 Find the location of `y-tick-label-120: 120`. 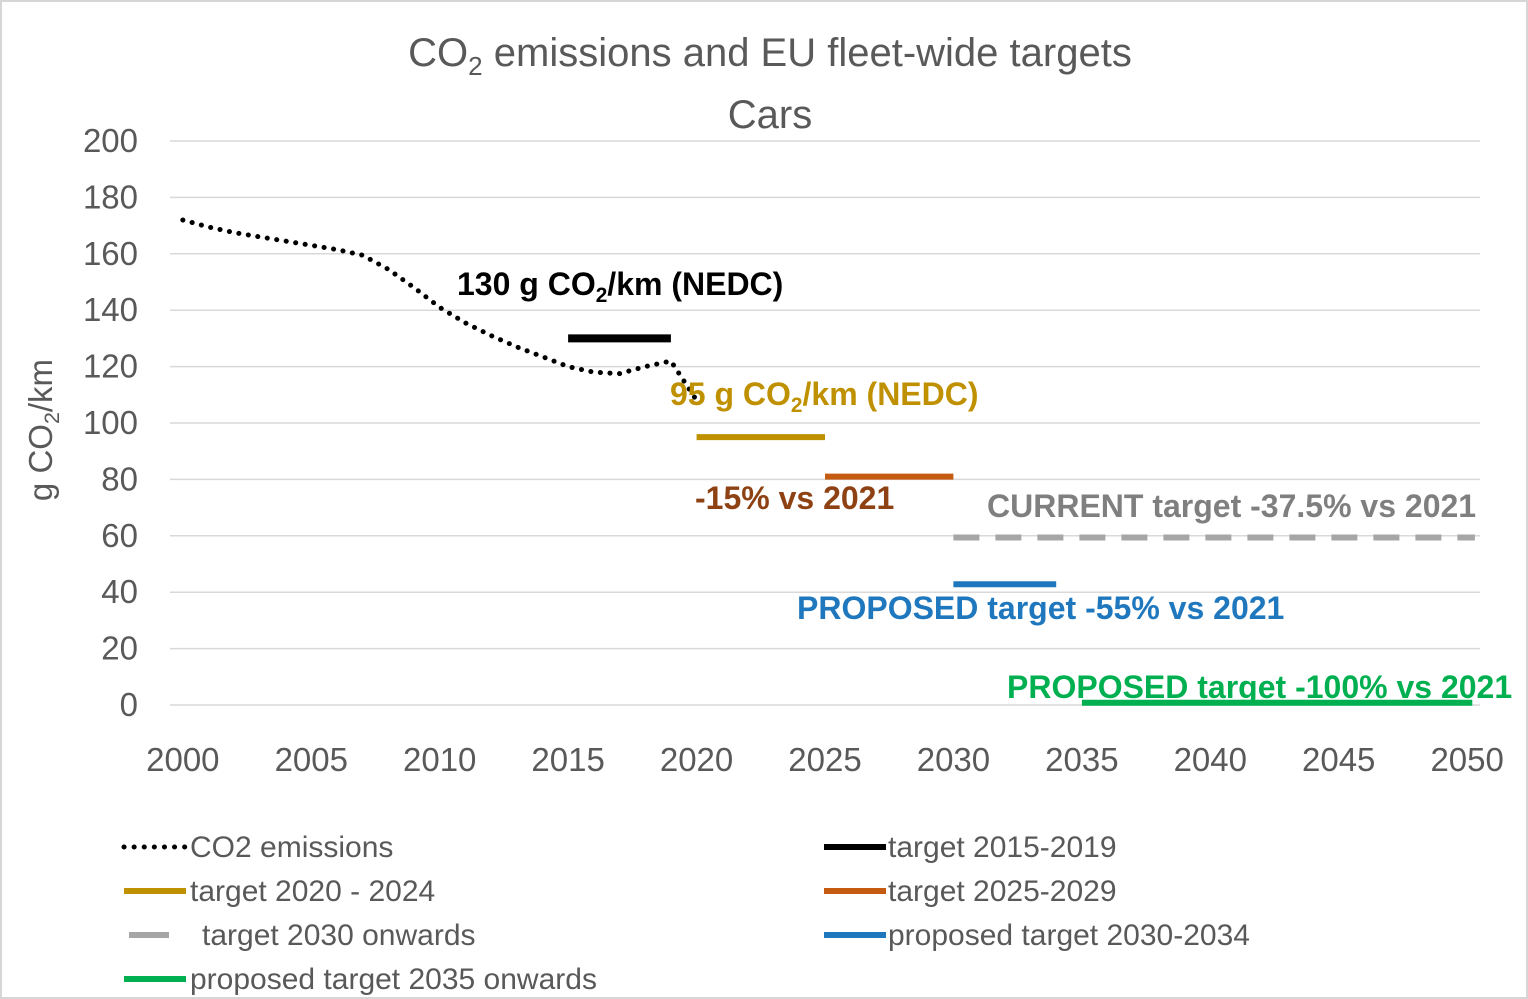

y-tick-label-120: 120 is located at coordinates (110, 366).